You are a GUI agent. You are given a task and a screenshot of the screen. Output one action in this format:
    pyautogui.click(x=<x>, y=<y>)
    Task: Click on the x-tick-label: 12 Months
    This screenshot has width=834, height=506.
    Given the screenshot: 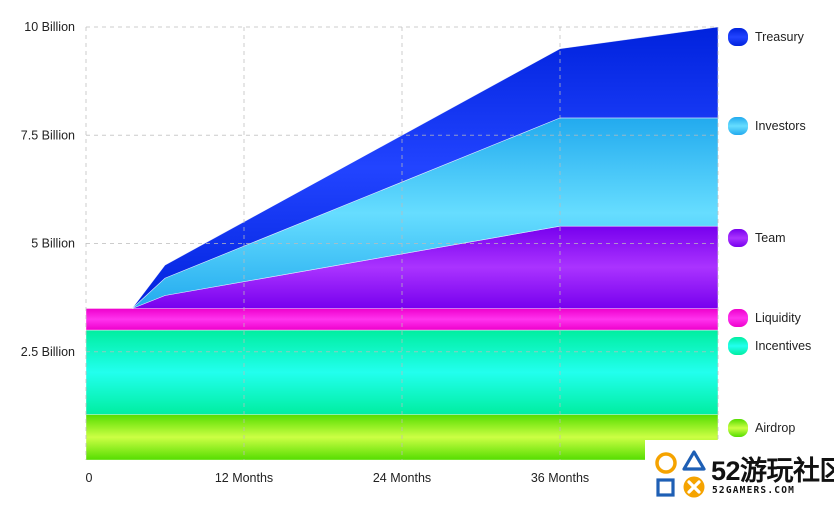 What is the action you would take?
    pyautogui.click(x=244, y=478)
    